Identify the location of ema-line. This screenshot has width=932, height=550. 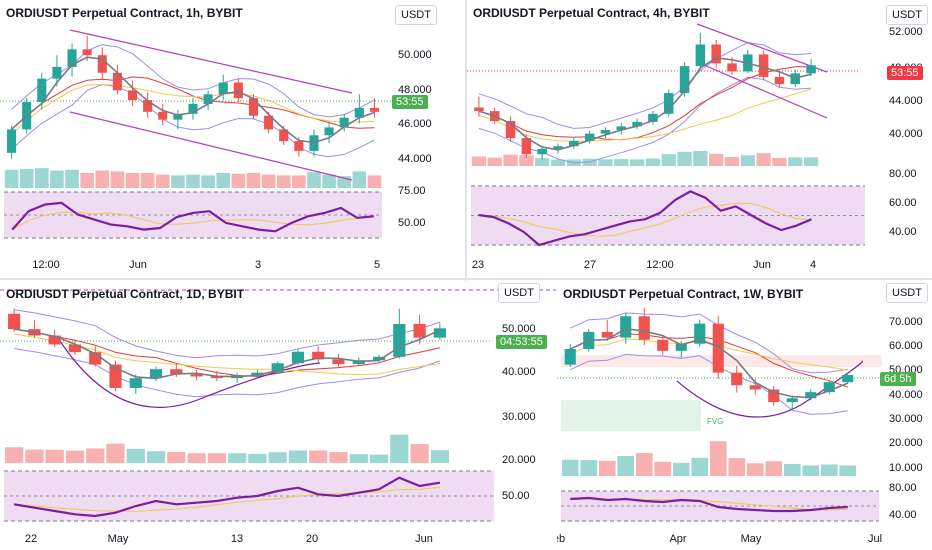
(645, 103).